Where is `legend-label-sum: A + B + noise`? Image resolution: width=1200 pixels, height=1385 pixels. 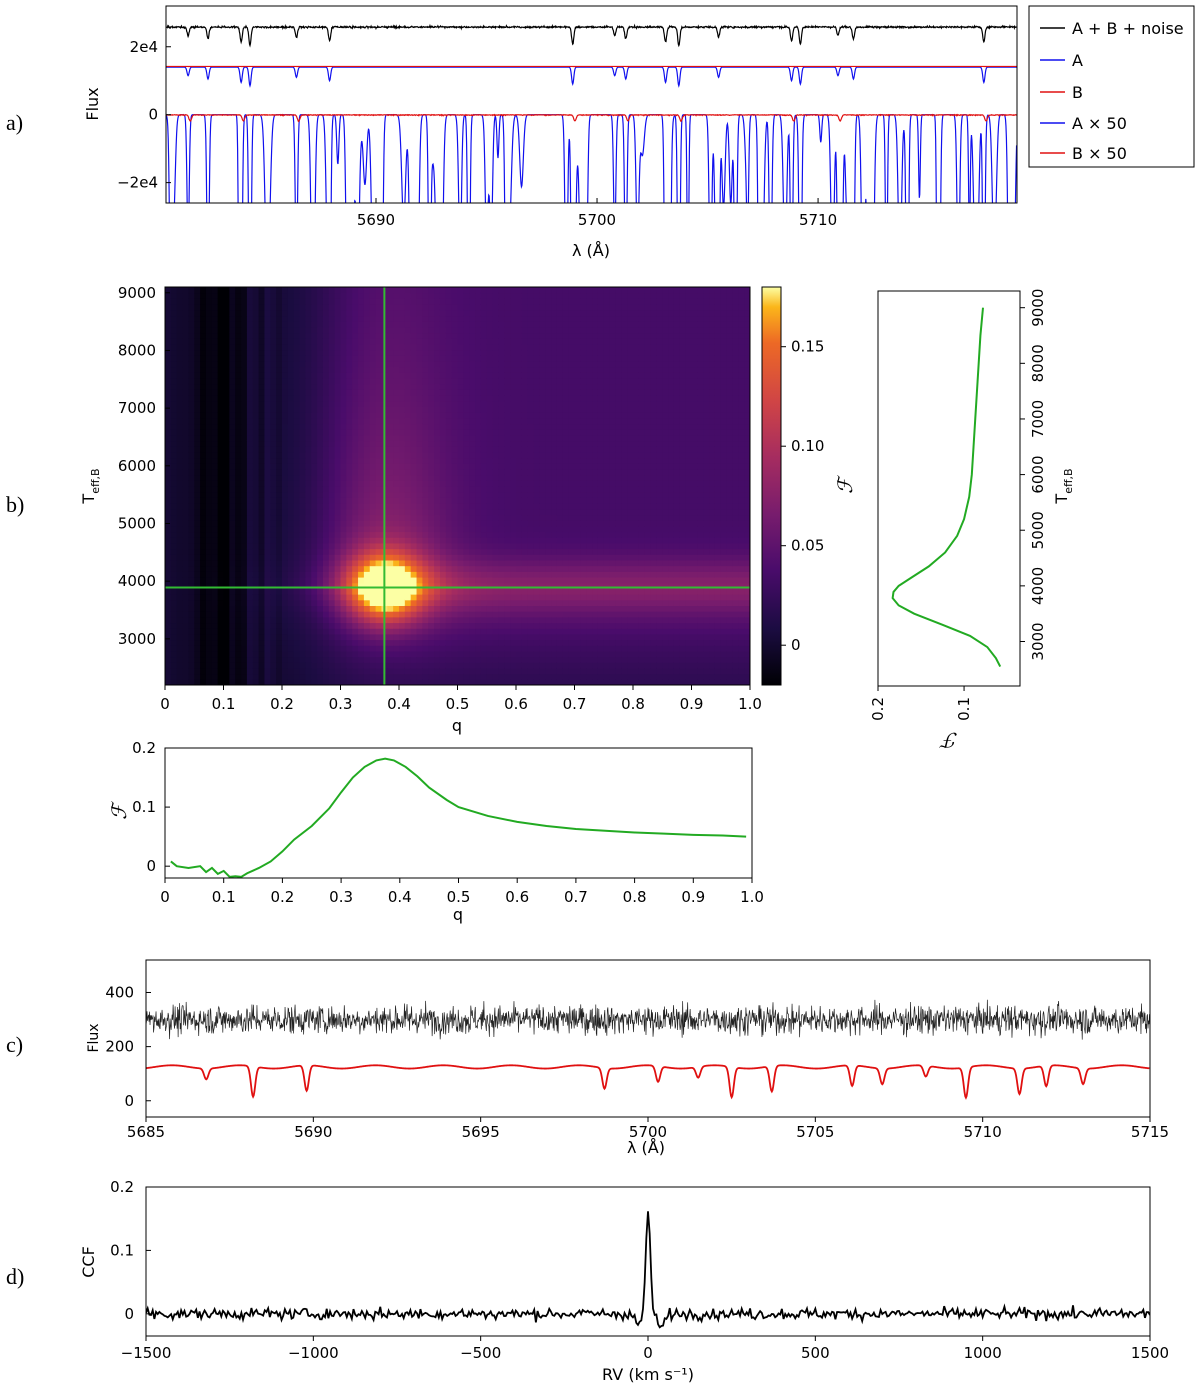 legend-label-sum: A + B + noise is located at coordinates (1128, 28).